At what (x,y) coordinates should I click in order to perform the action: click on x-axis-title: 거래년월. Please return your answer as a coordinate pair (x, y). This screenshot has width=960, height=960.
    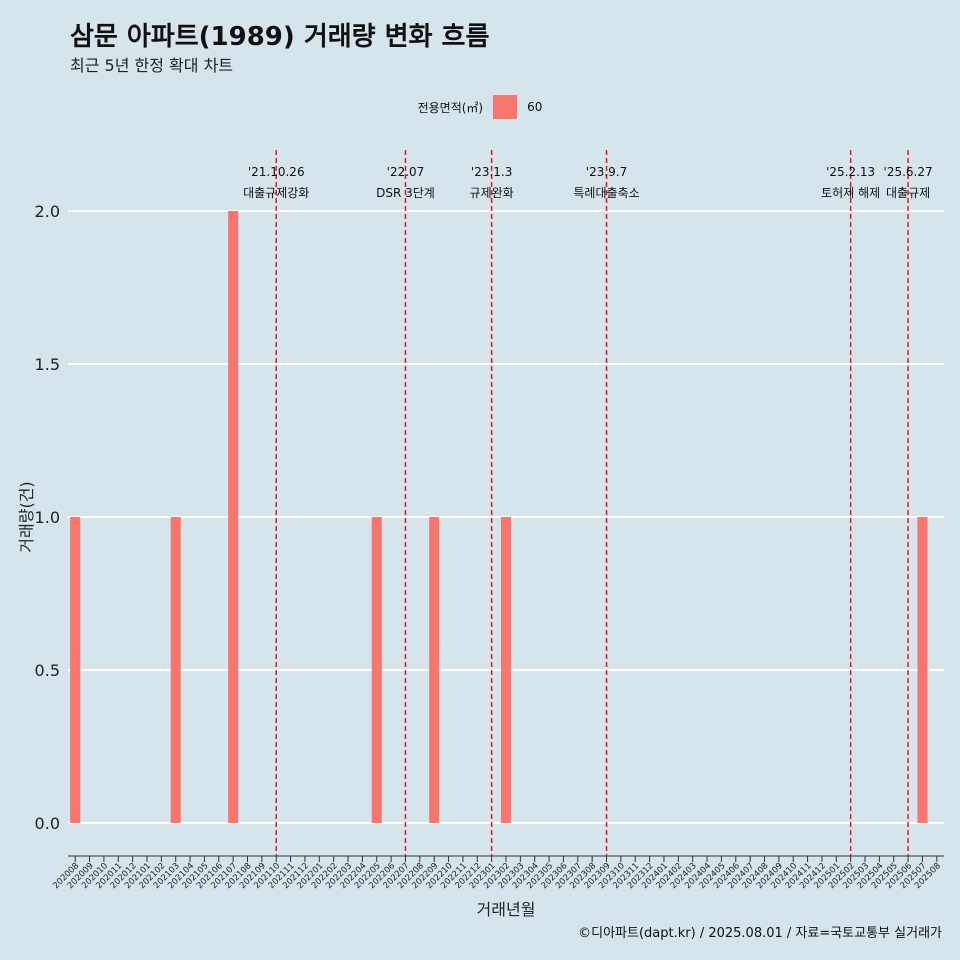
    Looking at the image, I should click on (506, 909).